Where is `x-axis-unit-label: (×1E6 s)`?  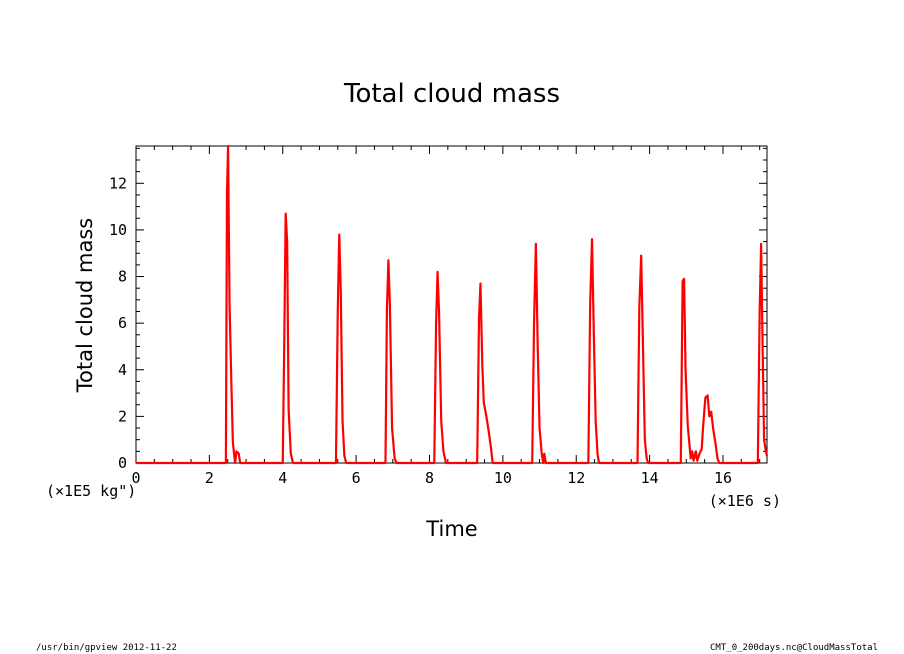 x-axis-unit-label: (×1E6 s) is located at coordinates (745, 501).